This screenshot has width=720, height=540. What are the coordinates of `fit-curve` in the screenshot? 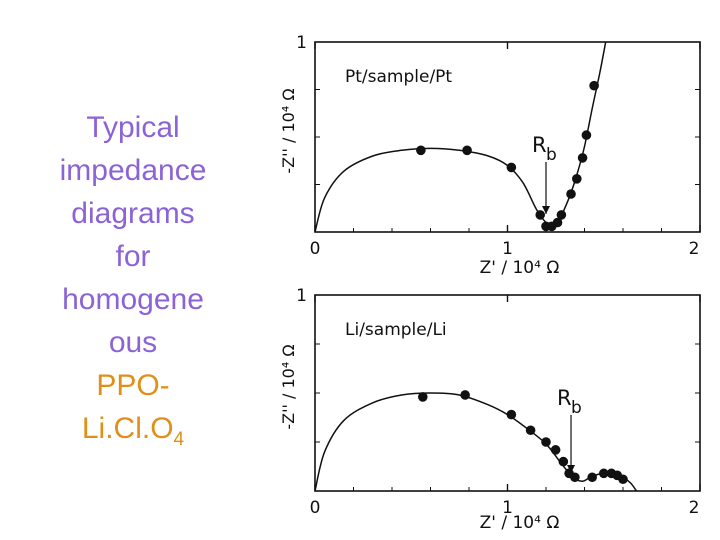 It's located at (461, 137).